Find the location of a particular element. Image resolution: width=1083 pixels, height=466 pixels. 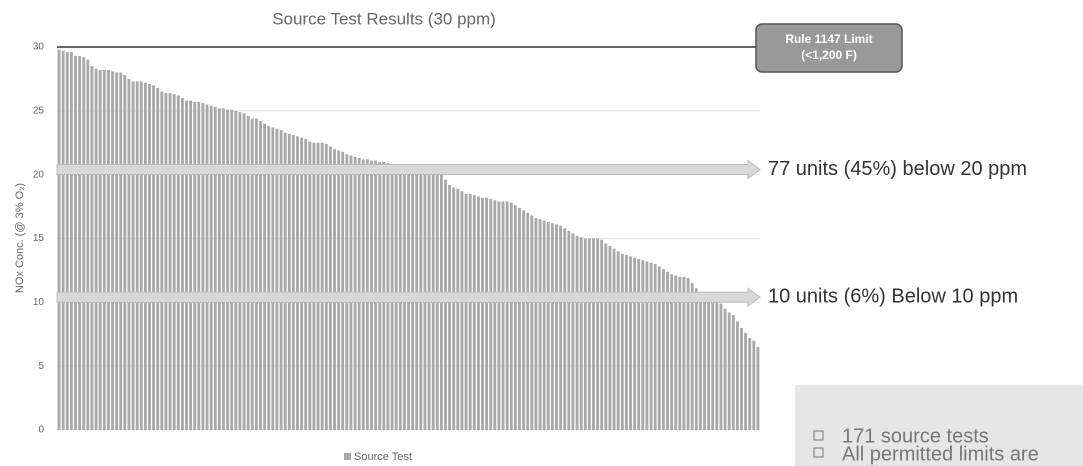

y-tick-label: 15 is located at coordinates (39, 238).